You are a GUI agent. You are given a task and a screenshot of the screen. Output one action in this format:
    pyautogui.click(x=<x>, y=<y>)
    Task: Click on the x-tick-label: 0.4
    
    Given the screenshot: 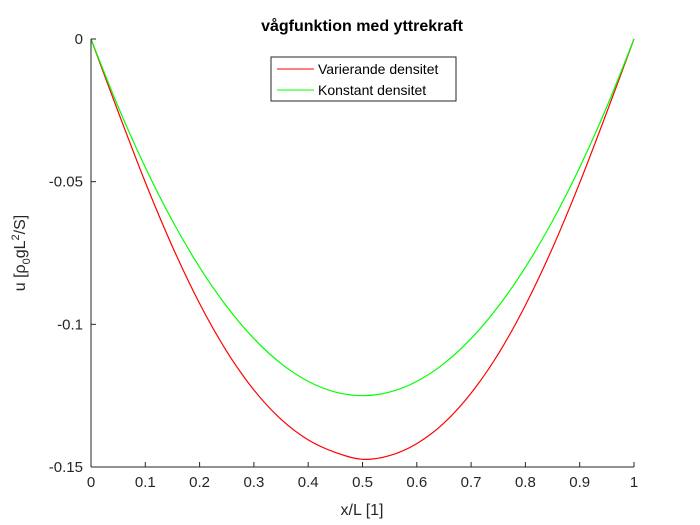 What is the action you would take?
    pyautogui.click(x=308, y=482)
    